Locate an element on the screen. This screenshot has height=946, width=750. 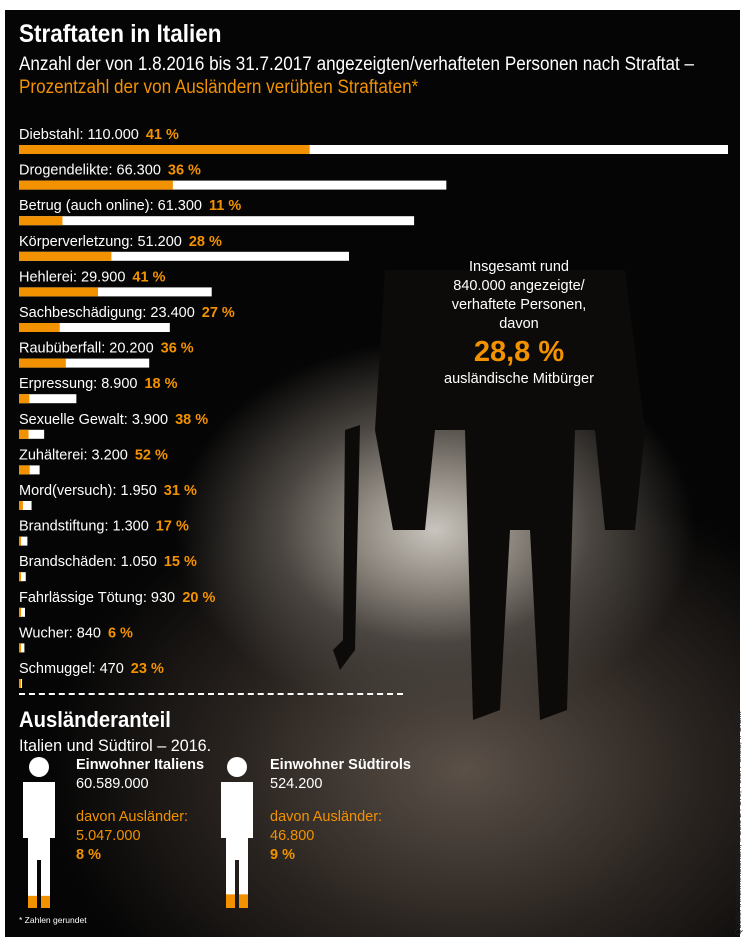
bar-percent-label: 17 % is located at coordinates (172, 527).